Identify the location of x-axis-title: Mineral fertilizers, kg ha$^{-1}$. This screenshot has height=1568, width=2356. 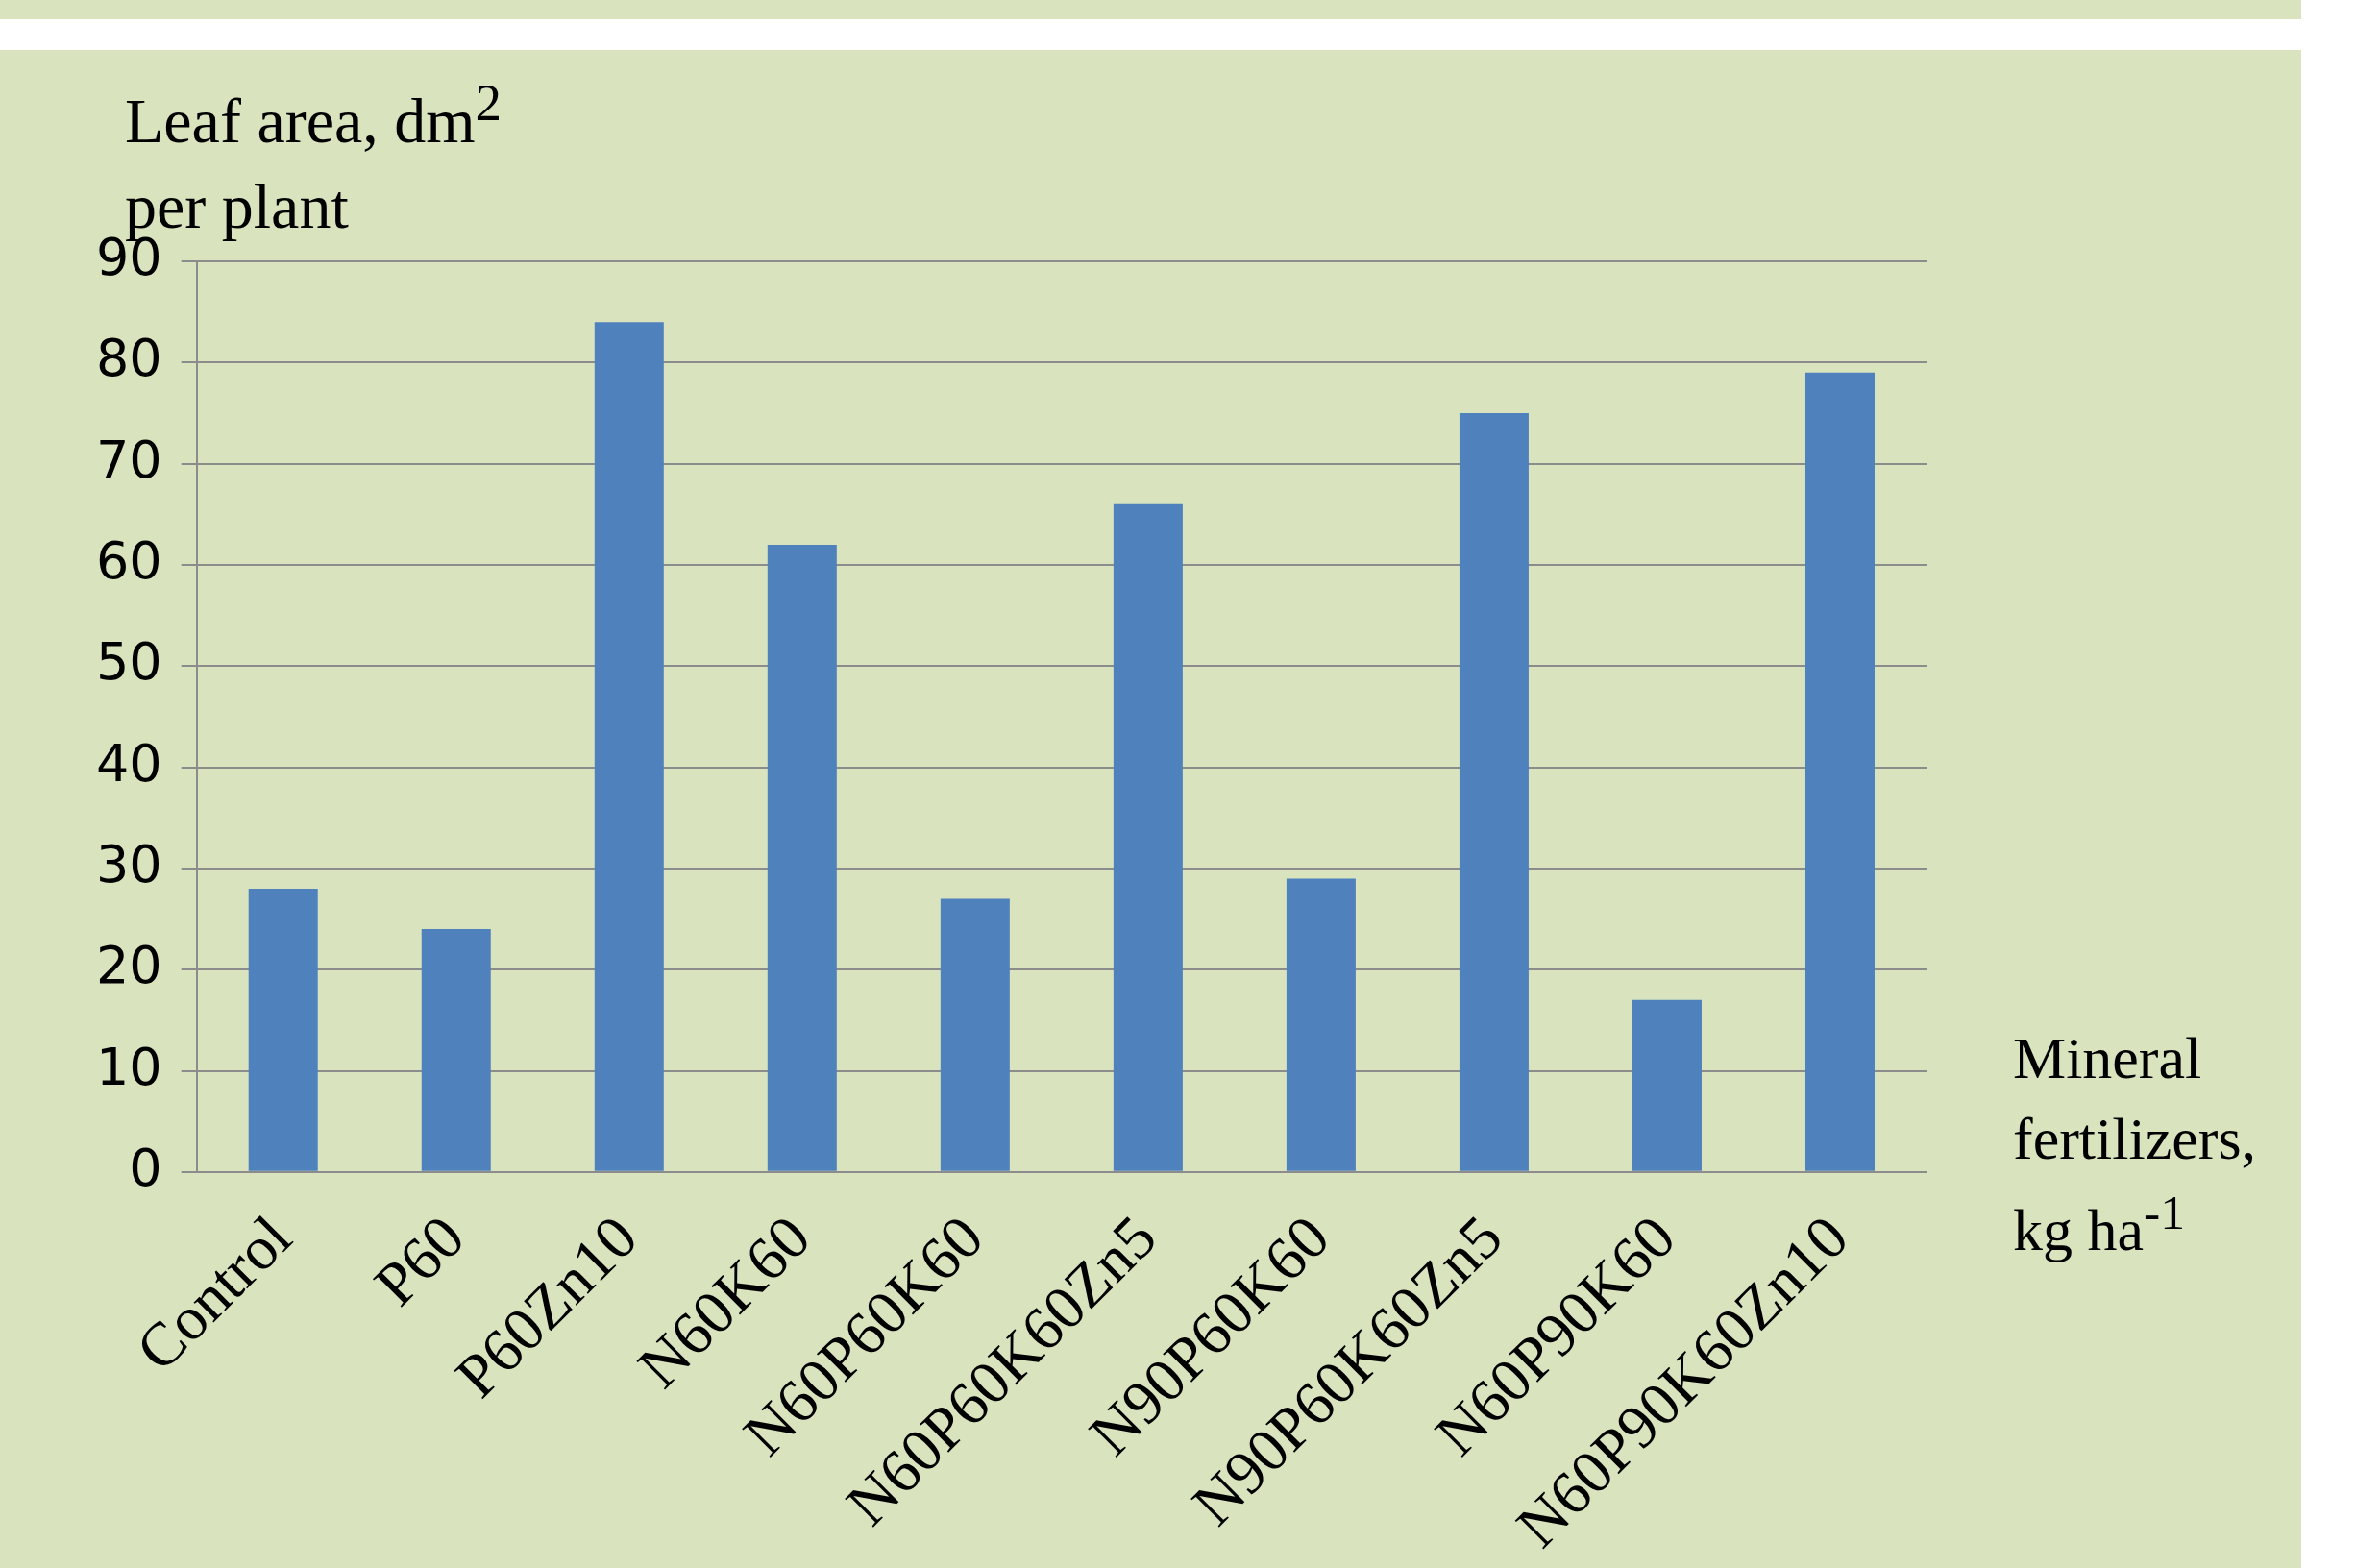
(2135, 1144).